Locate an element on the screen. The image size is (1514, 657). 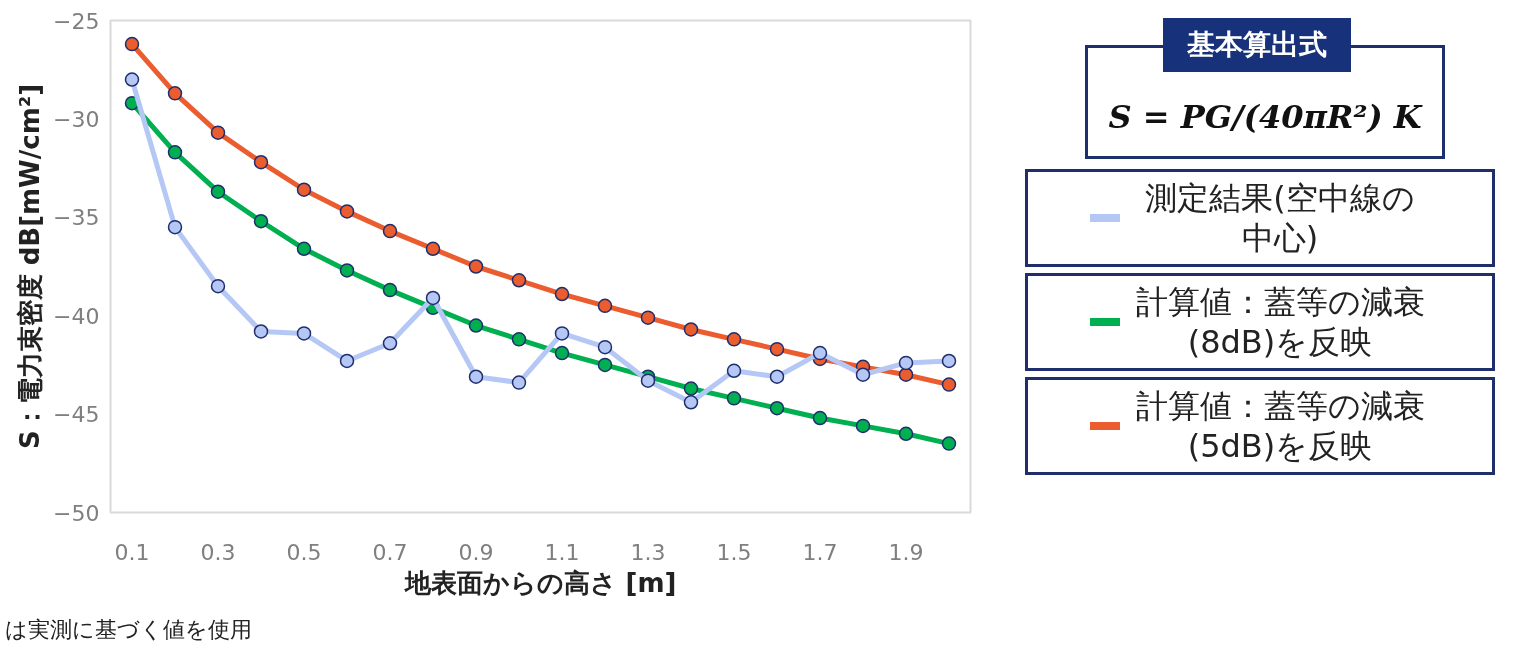
y-tick-label: −40 is located at coordinates (76, 316).